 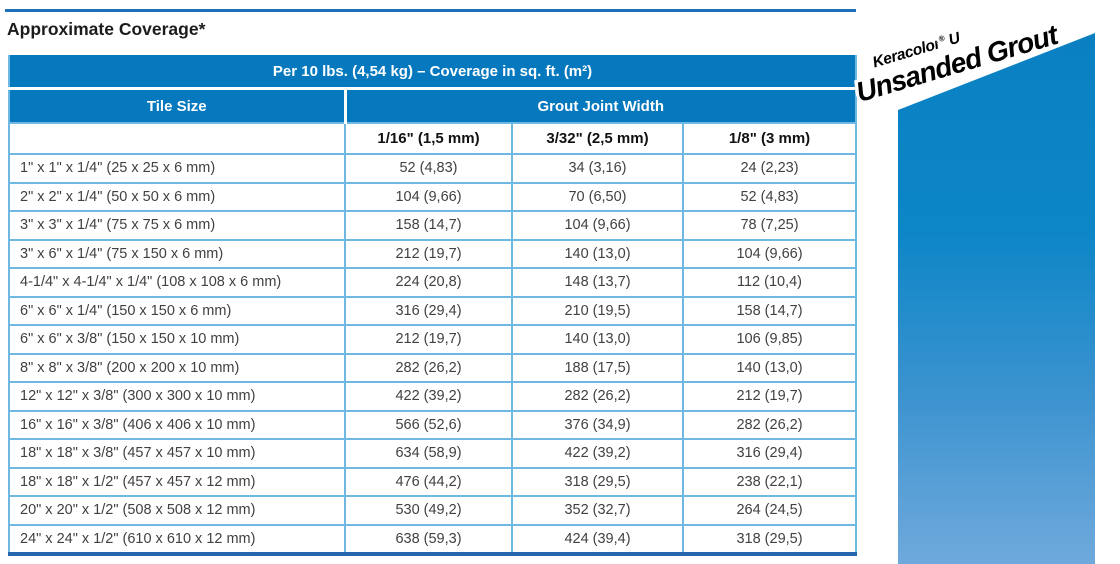 What do you see at coordinates (597, 282) in the screenshot?
I see `coverage-value-cell: 148 (13,7)` at bounding box center [597, 282].